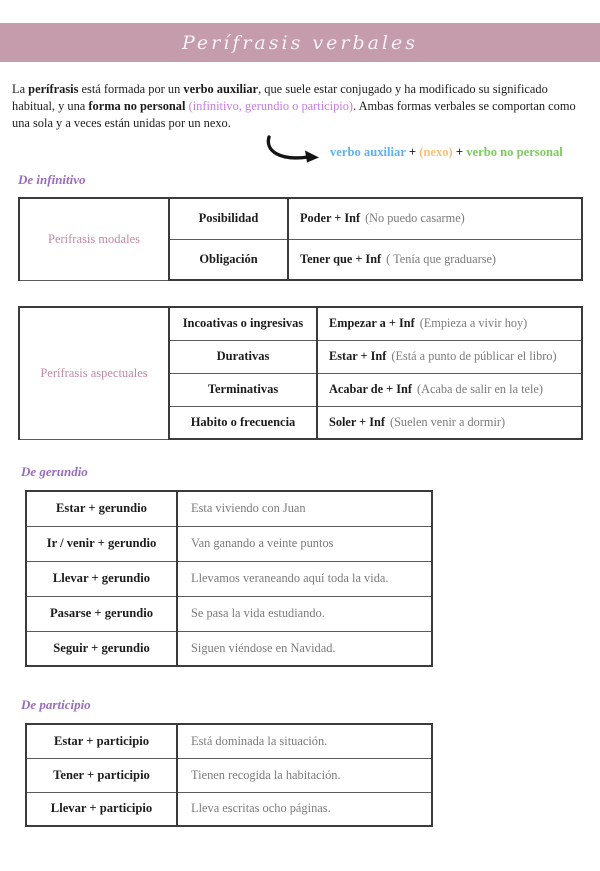  Describe the element at coordinates (56, 704) in the screenshot. I see `section-heading-participio: De participio` at that location.